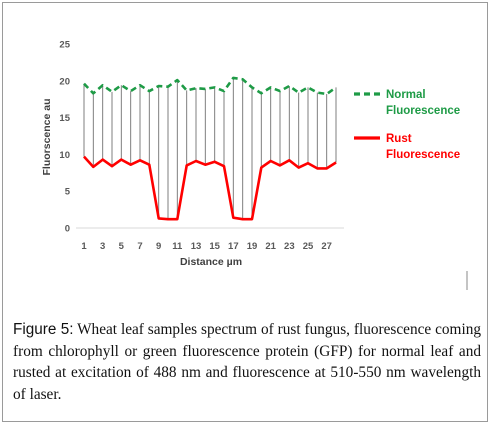 The height and width of the screenshot is (428, 494). What do you see at coordinates (122, 246) in the screenshot?
I see `x-tick-label: 5` at bounding box center [122, 246].